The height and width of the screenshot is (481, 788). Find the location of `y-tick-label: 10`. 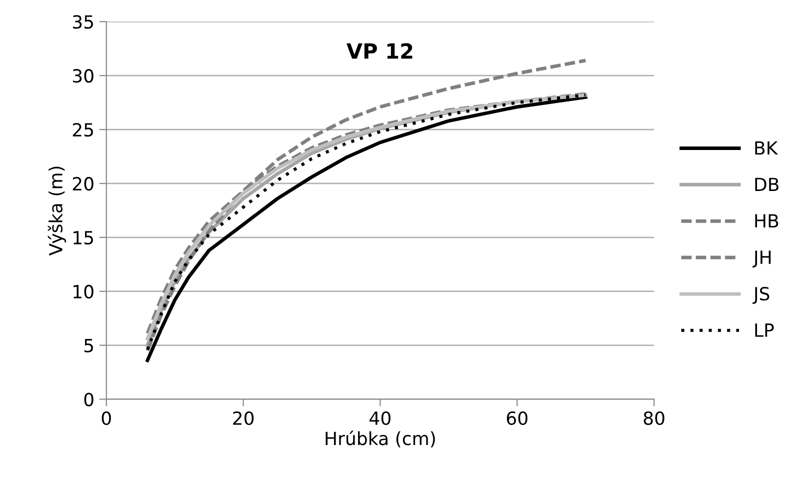

y-tick-label: 10 is located at coordinates (84, 291).